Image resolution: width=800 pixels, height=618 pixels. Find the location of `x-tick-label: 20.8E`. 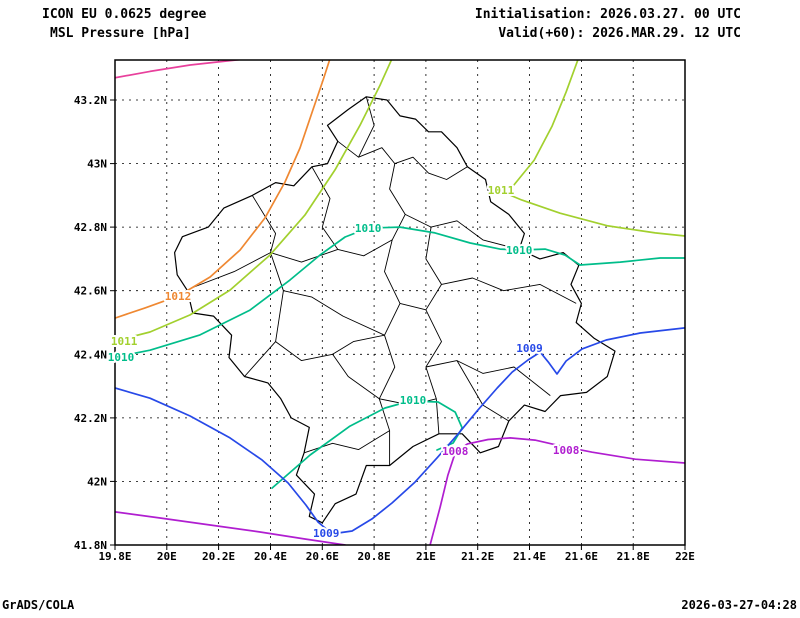

x-tick-label: 20.8E is located at coordinates (374, 556).